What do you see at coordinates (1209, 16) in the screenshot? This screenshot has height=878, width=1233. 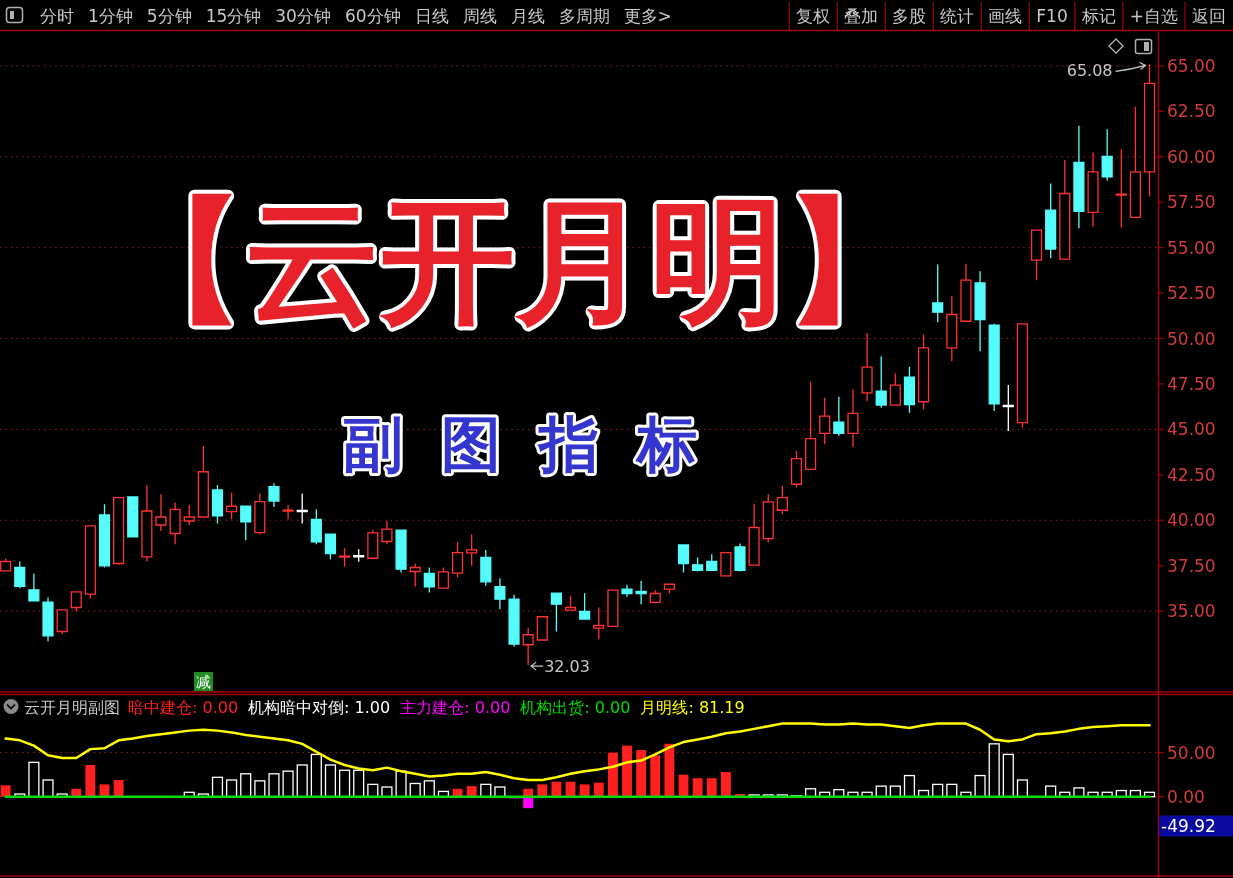 I see `text: 返回` at bounding box center [1209, 16].